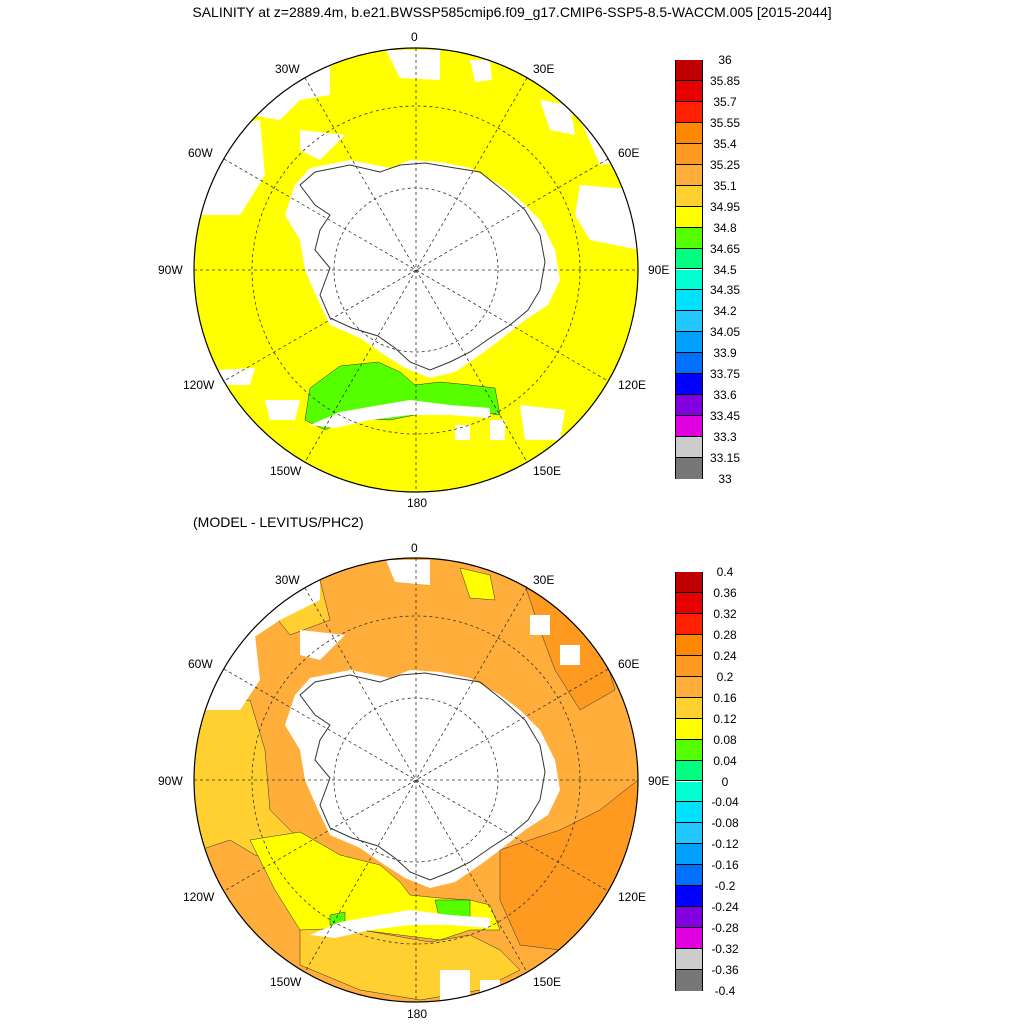 The width and height of the screenshot is (1024, 1024). I want to click on lon-label-90w: 90W, so click(170, 270).